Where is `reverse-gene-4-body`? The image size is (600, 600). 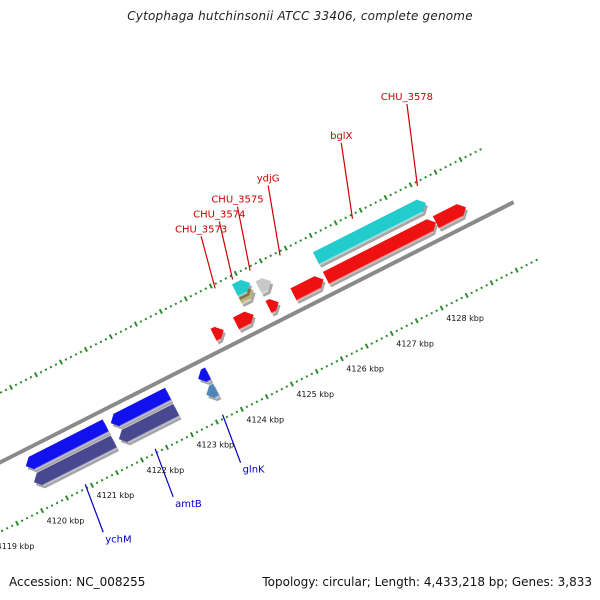
reverse-gene-4-body is located at coordinates (205, 375).